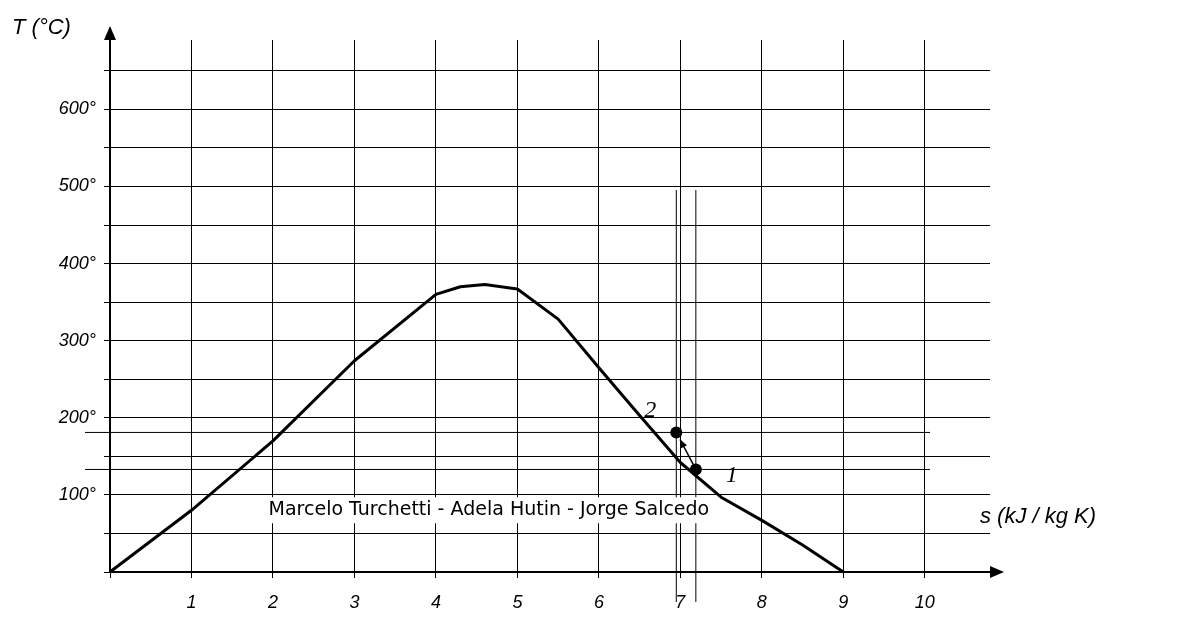 Image resolution: width=1177 pixels, height=625 pixels. I want to click on y-tick-label: 400°, so click(77, 262).